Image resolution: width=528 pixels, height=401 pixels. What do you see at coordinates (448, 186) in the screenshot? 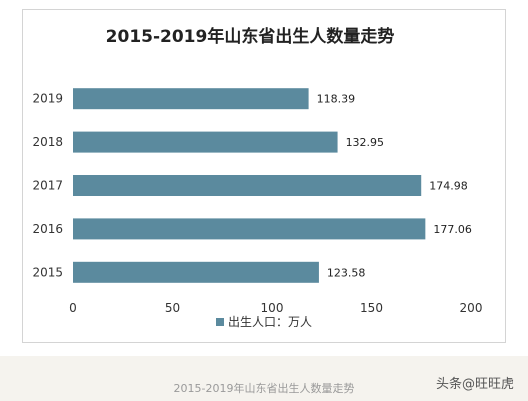
I see `data-label-2017: 174.98` at bounding box center [448, 186].